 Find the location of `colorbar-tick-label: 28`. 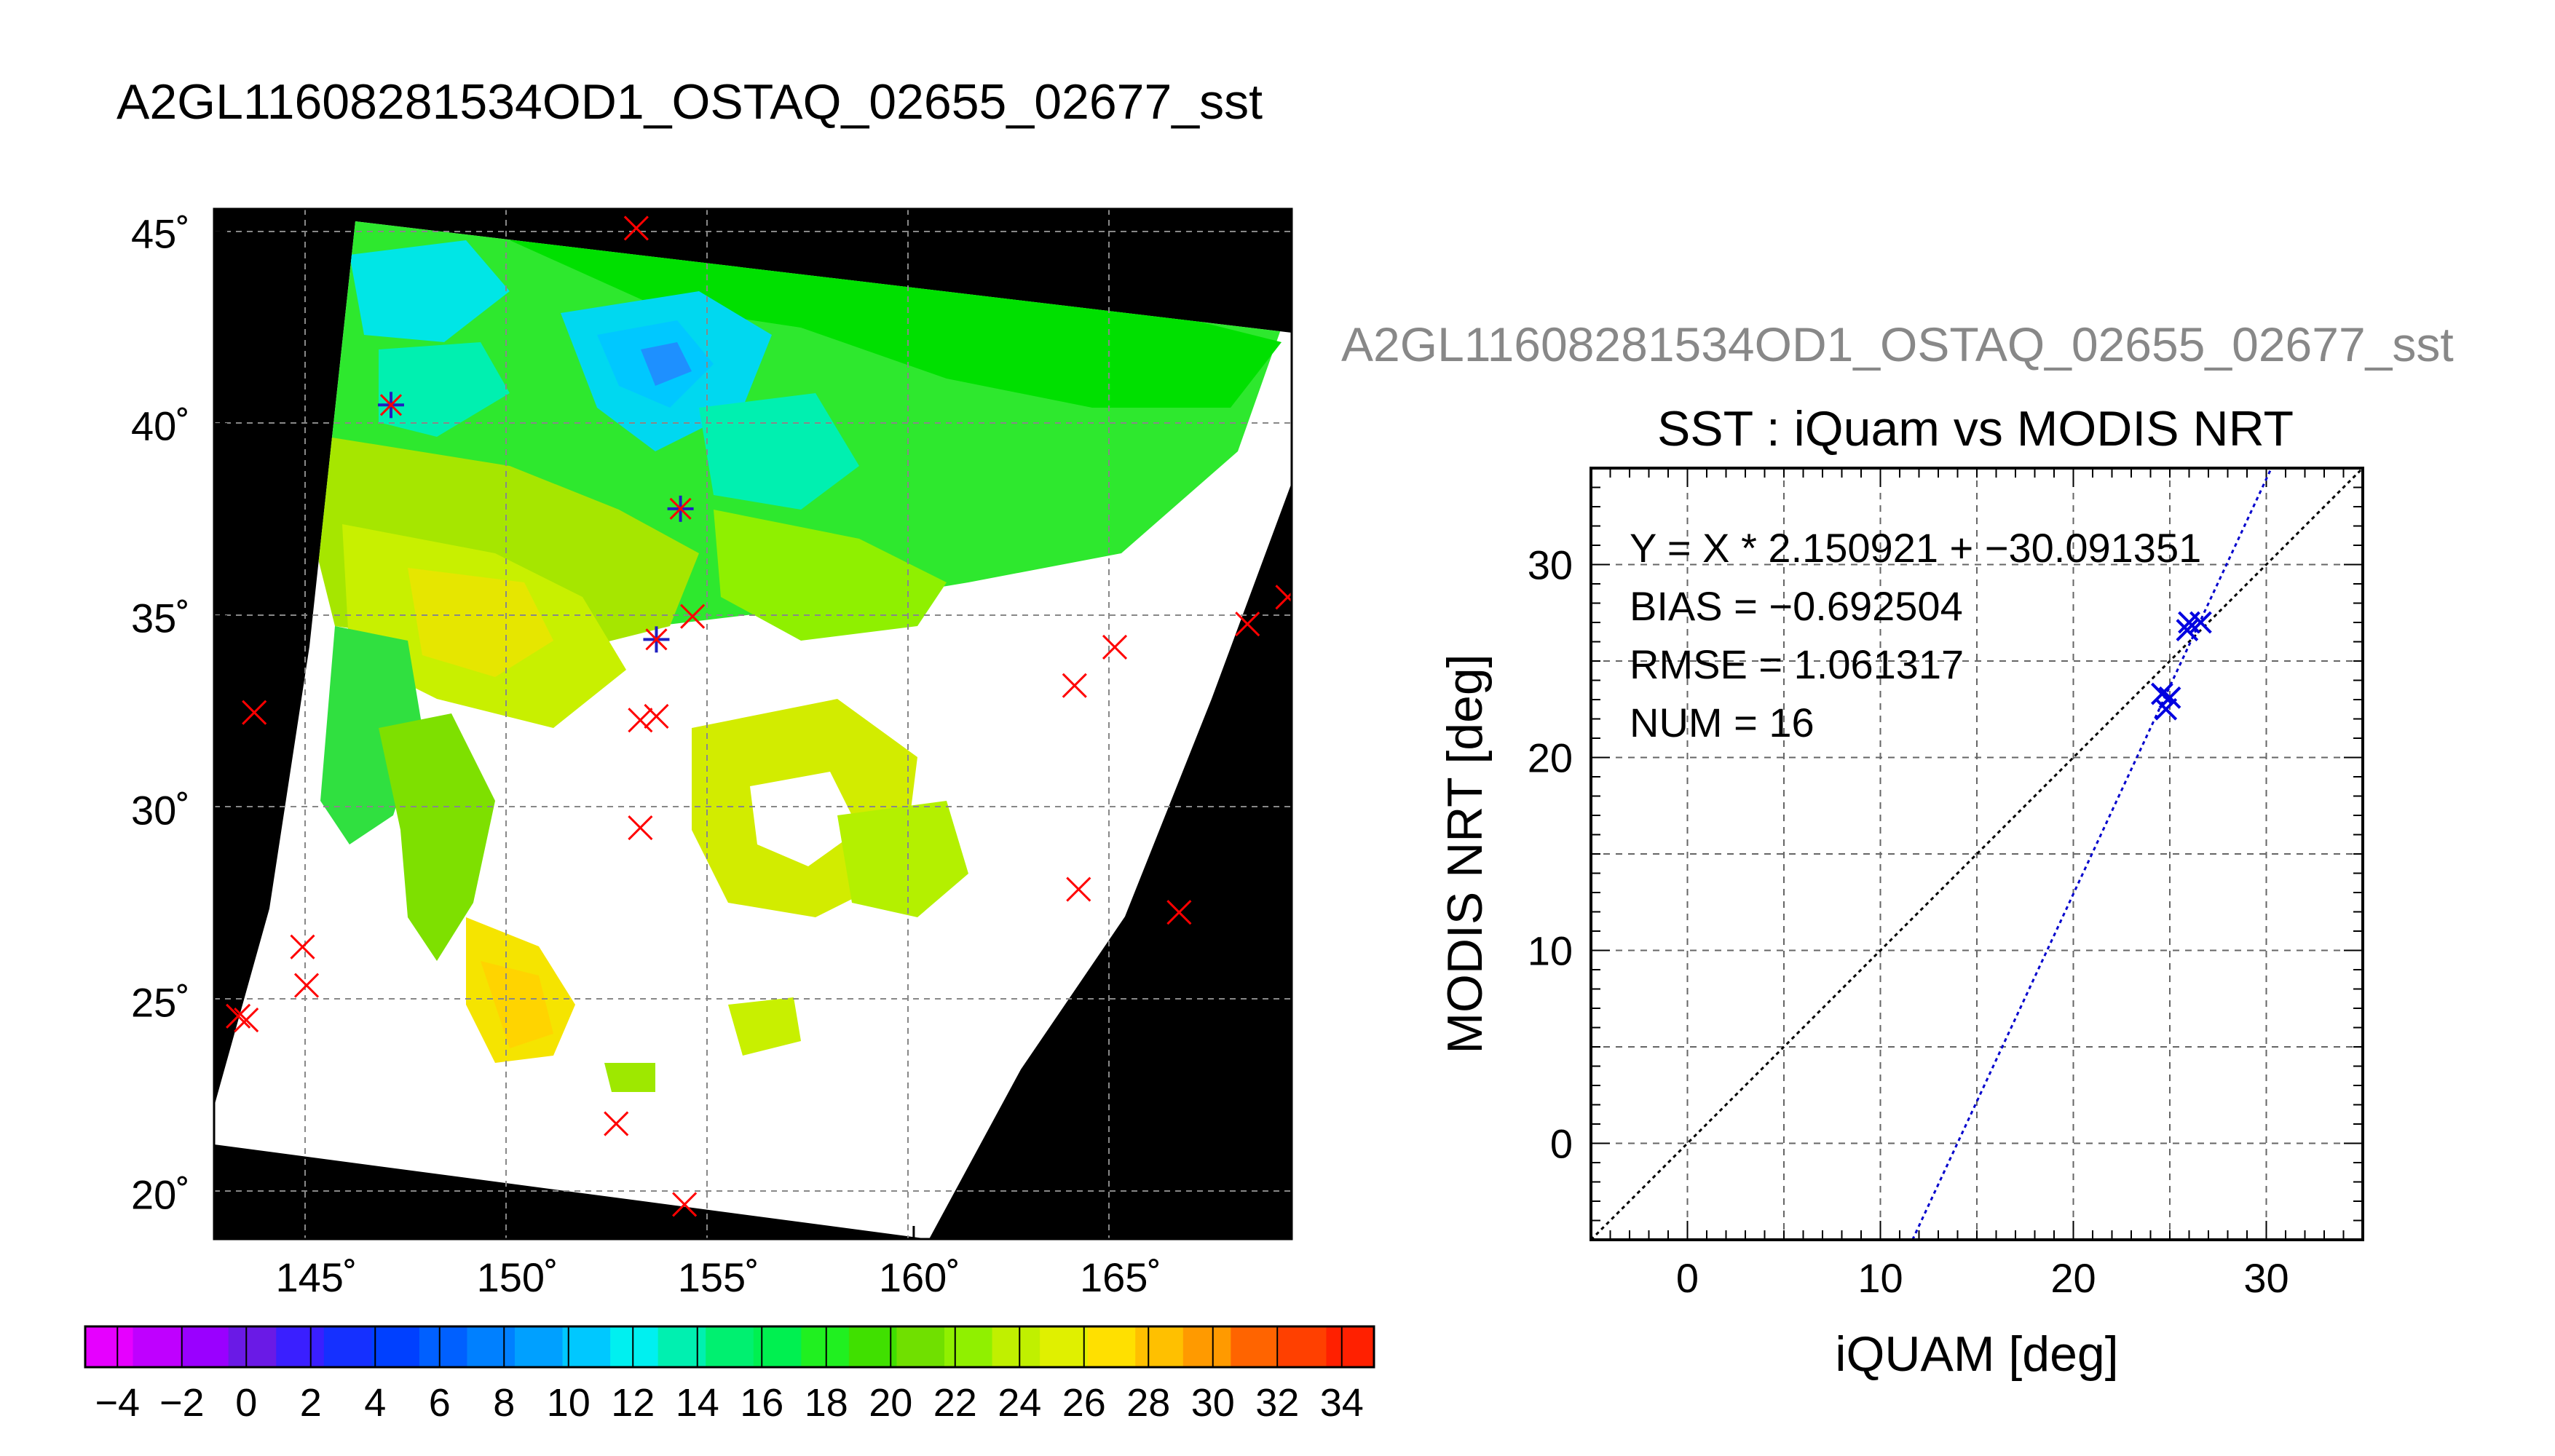

colorbar-tick-label: 28 is located at coordinates (1148, 1403).